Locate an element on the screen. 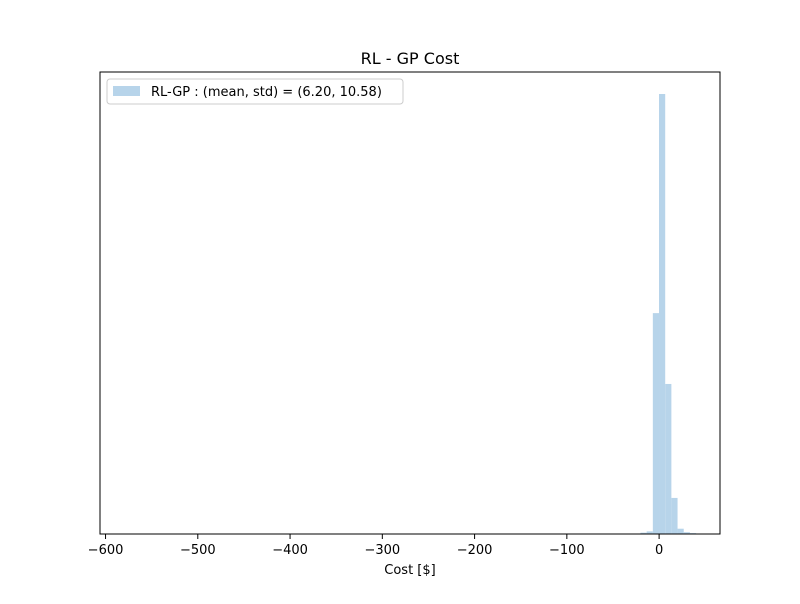 Image resolution: width=800 pixels, height=604 pixels. x-tick-label: −400 is located at coordinates (290, 550).